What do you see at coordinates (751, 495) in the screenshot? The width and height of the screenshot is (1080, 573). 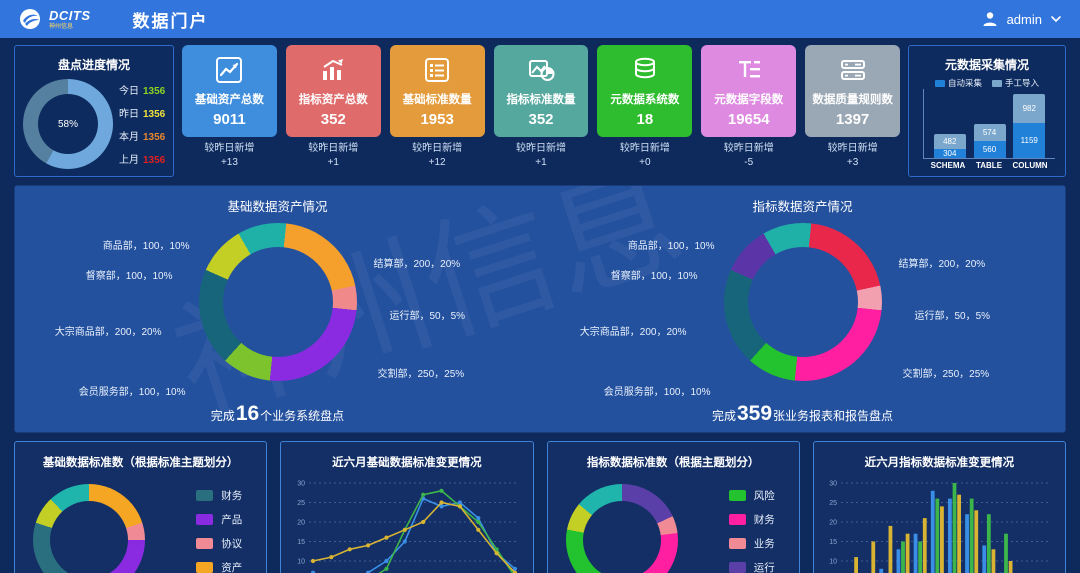 I see `legend-item: 风险` at bounding box center [751, 495].